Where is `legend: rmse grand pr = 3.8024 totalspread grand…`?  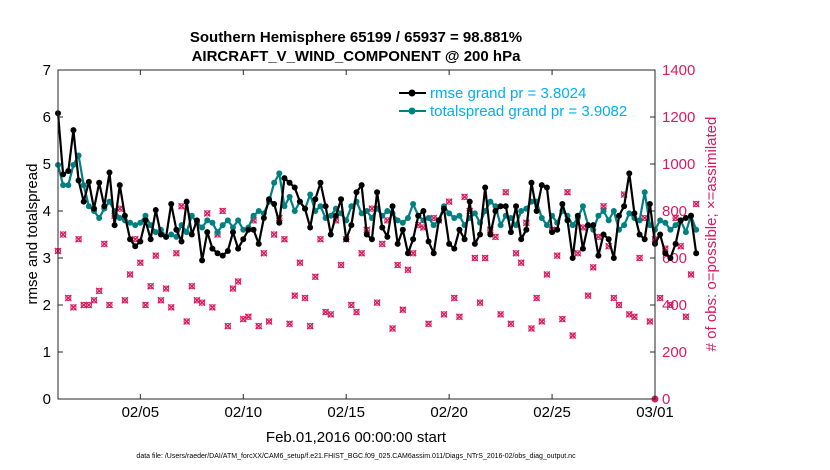 legend: rmse grand pr = 3.8024 totalspread grand… is located at coordinates (513, 102).